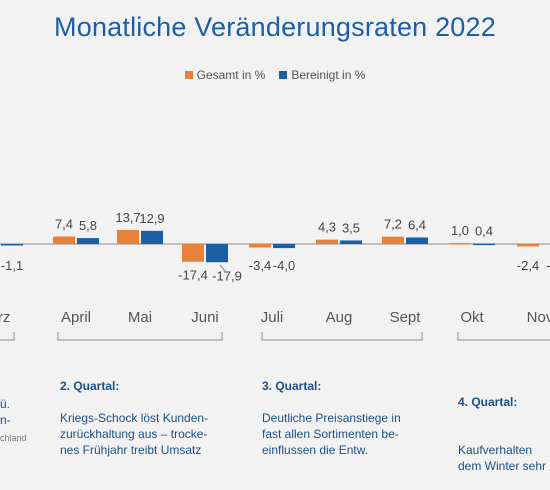  Describe the element at coordinates (193, 275) in the screenshot. I see `data-label-gesamt: -17,4` at that location.